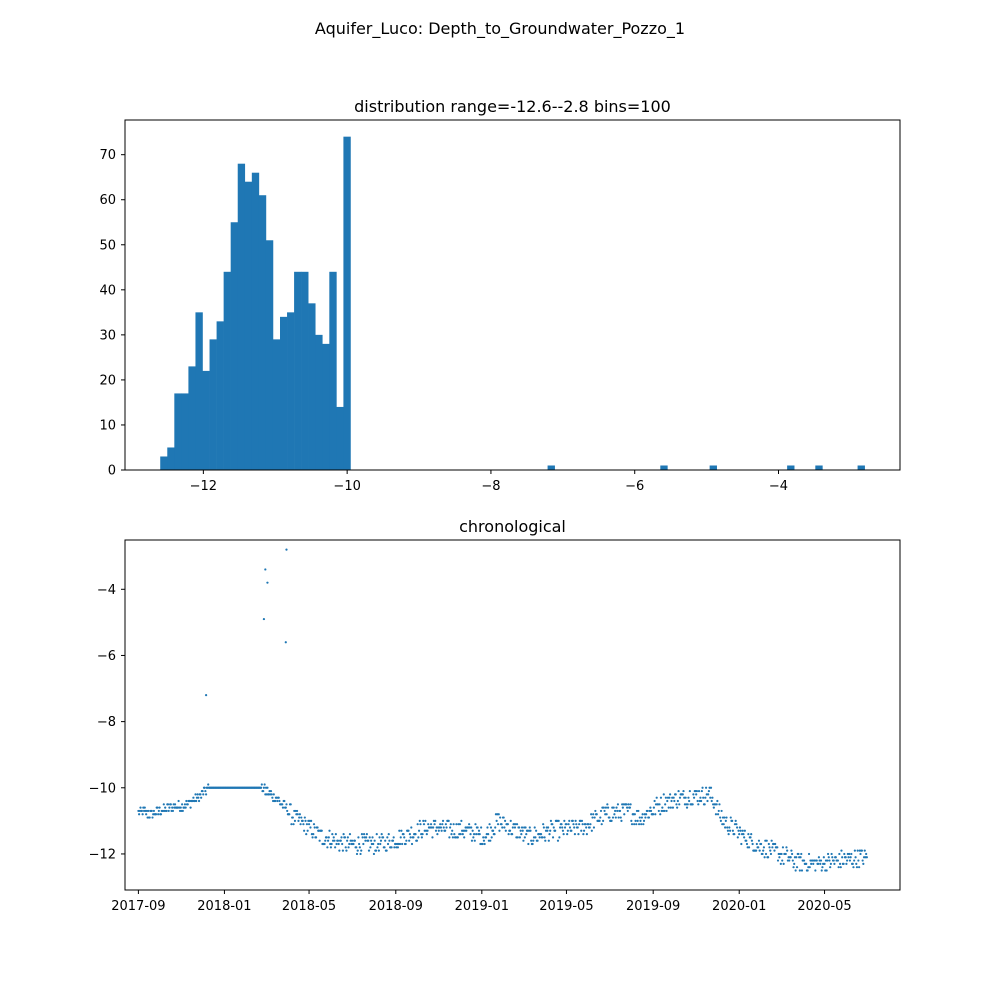 The image size is (1000, 1000). What do you see at coordinates (203, 486) in the screenshot?
I see `histogram-x-tick-label: −12` at bounding box center [203, 486].